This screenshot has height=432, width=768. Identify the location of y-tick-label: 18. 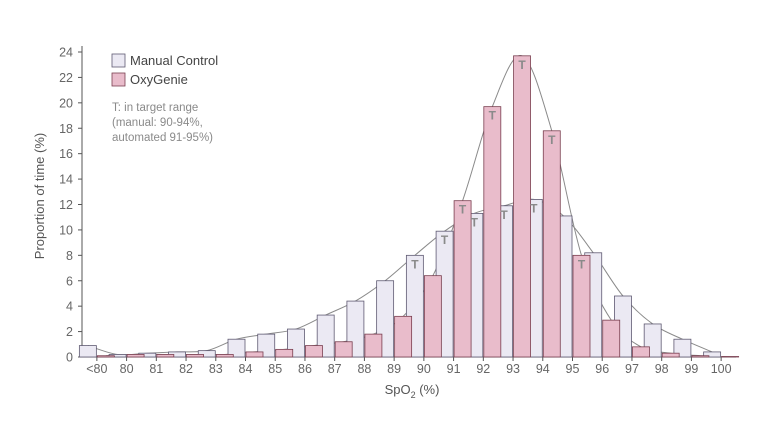
(66, 129).